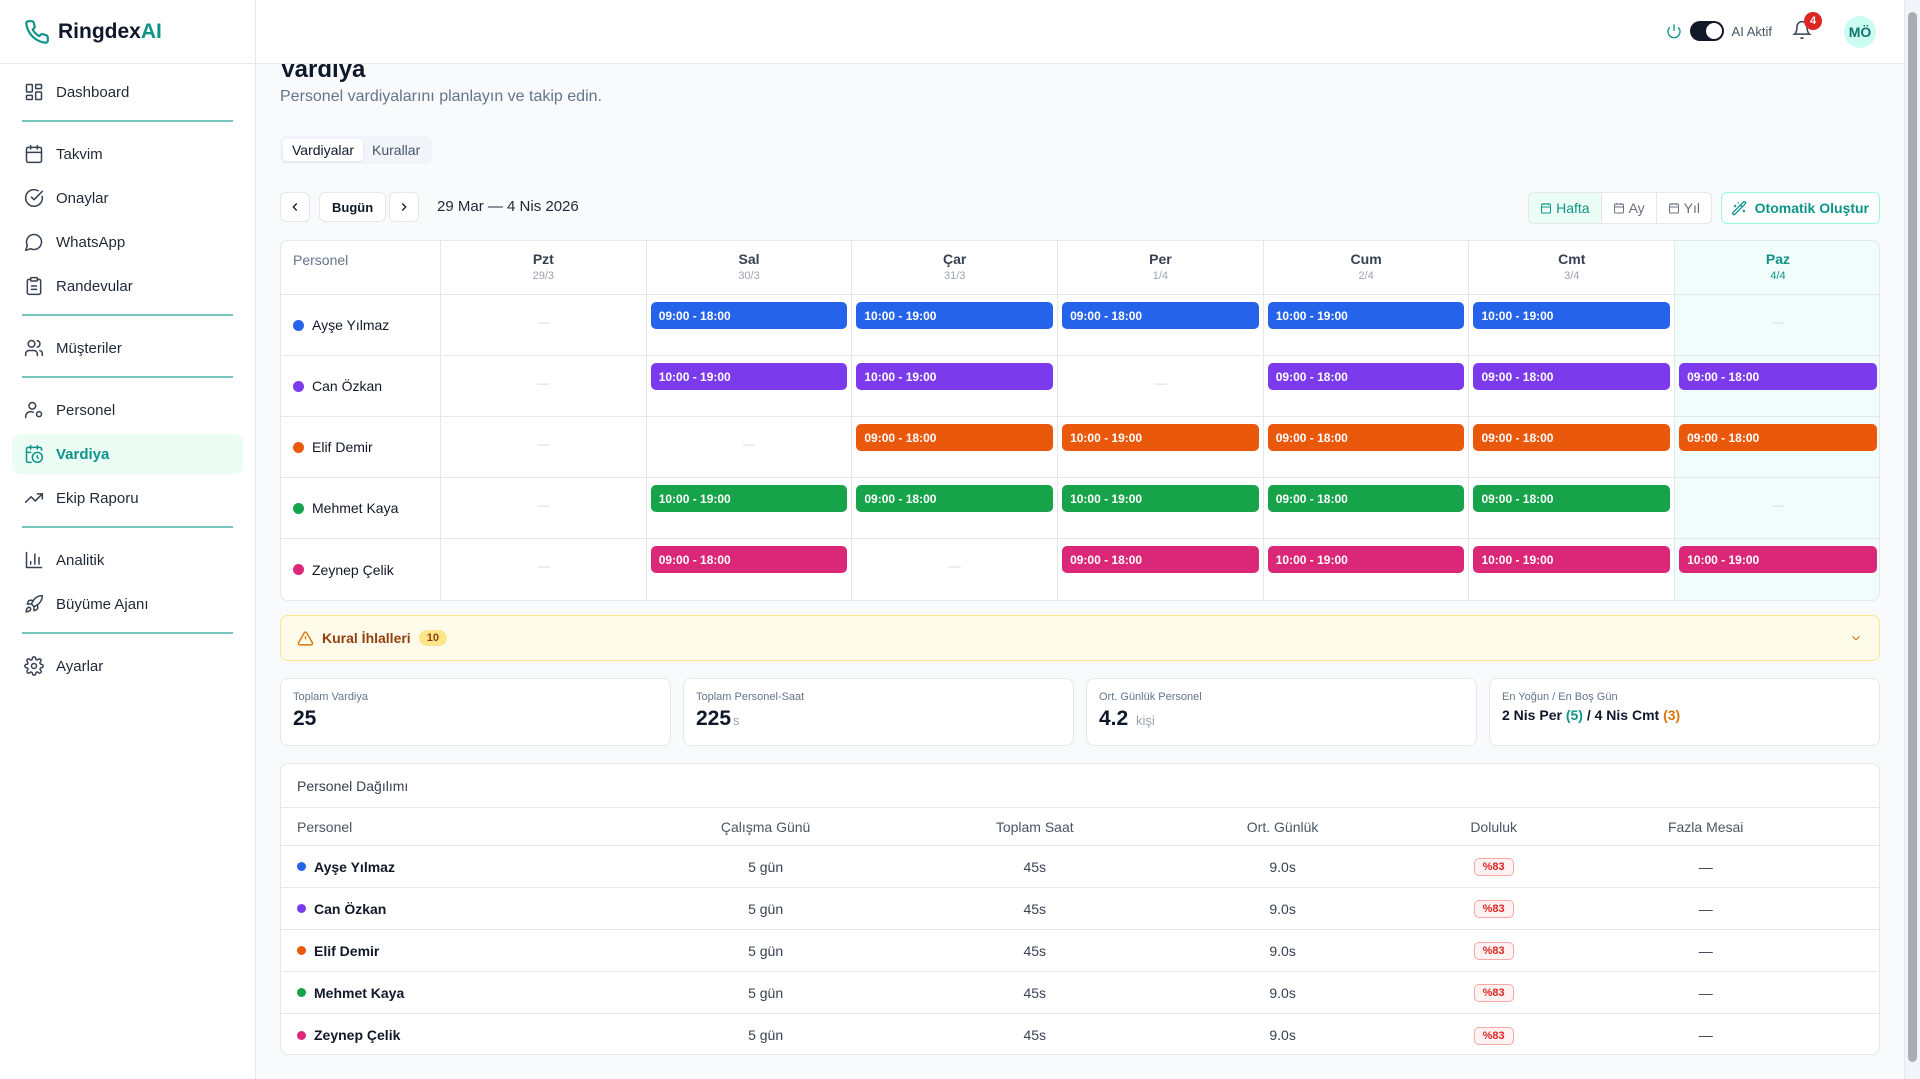 The width and height of the screenshot is (1920, 1079). What do you see at coordinates (127, 242) in the screenshot?
I see `sidebar-item-whatsapp: WhatsApp` at bounding box center [127, 242].